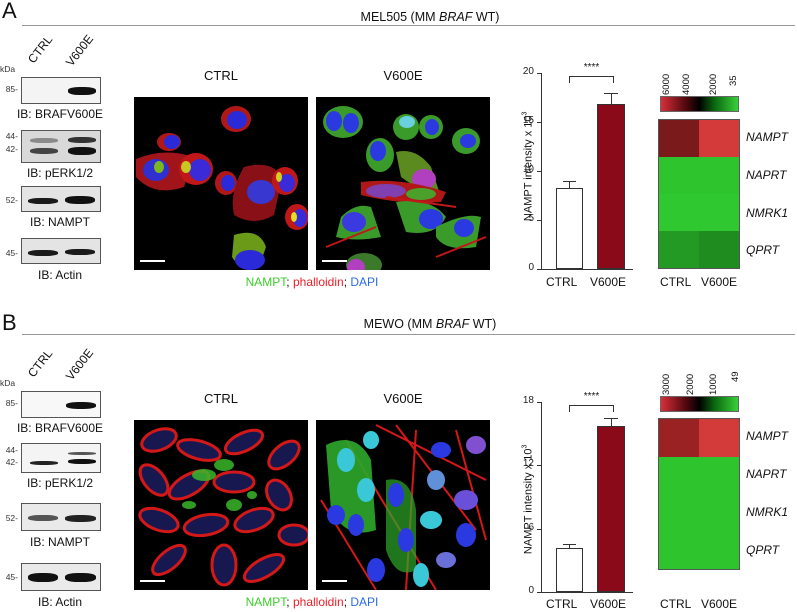 This screenshot has height=612, width=797. Describe the element at coordinates (541, 497) in the screenshot. I see `y-axis` at that location.